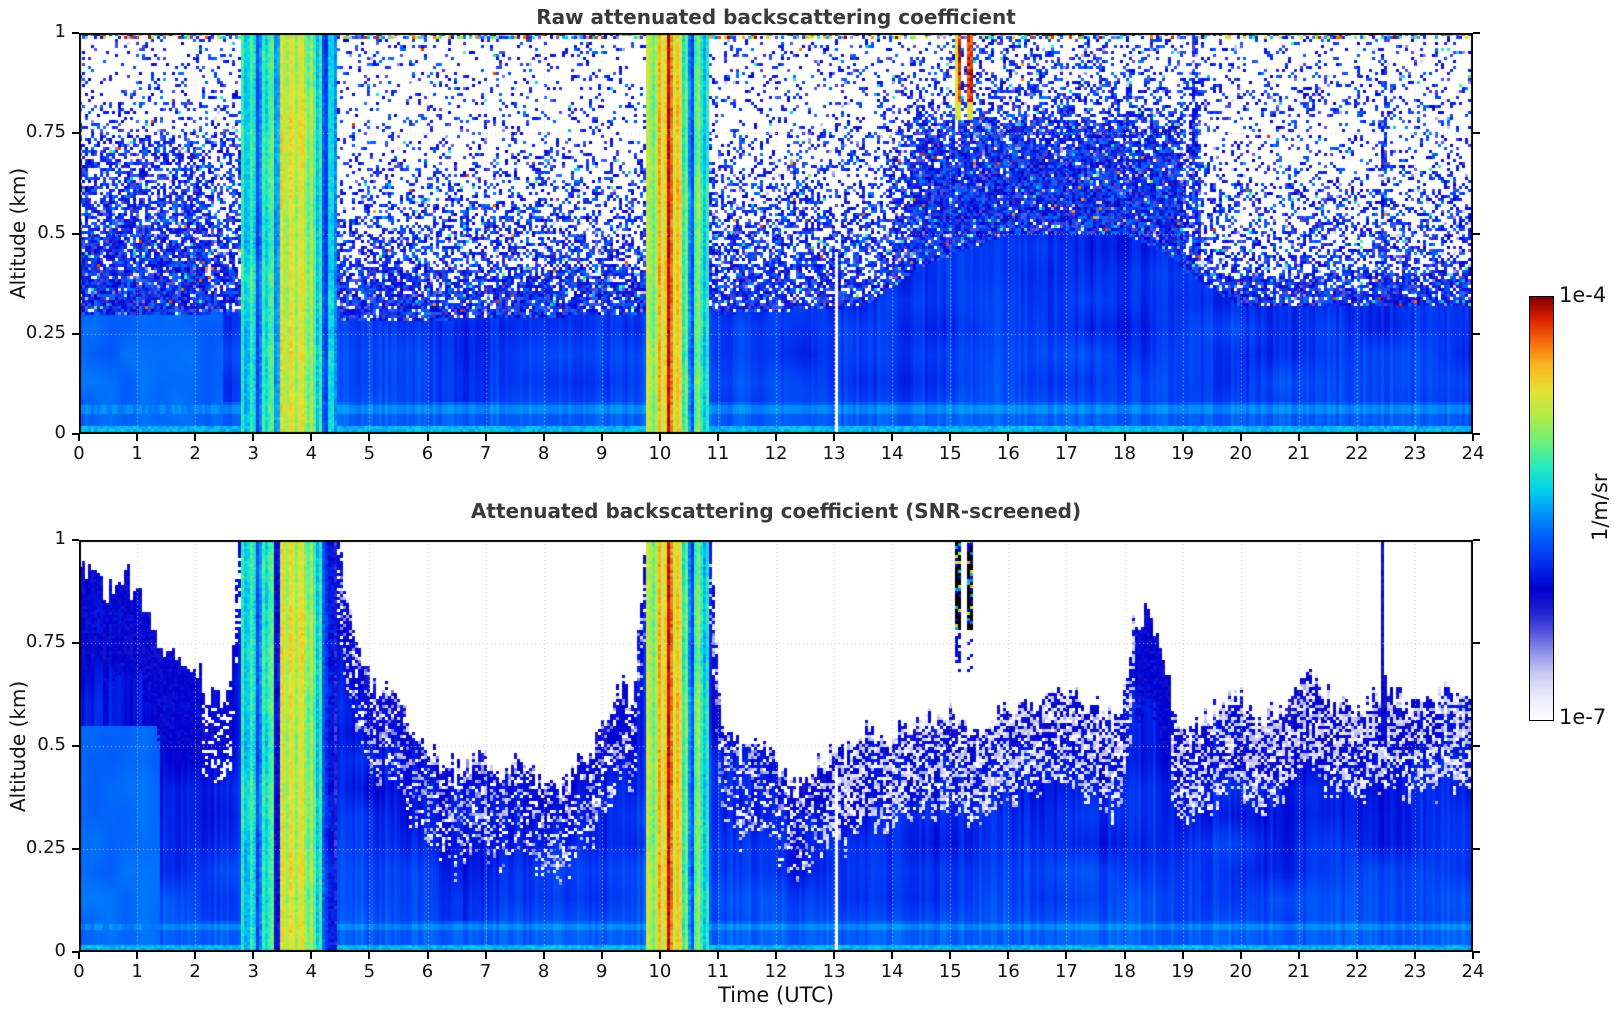 The image size is (1621, 1020). Describe the element at coordinates (253, 971) in the screenshot. I see `x-tick-label: 3` at that location.